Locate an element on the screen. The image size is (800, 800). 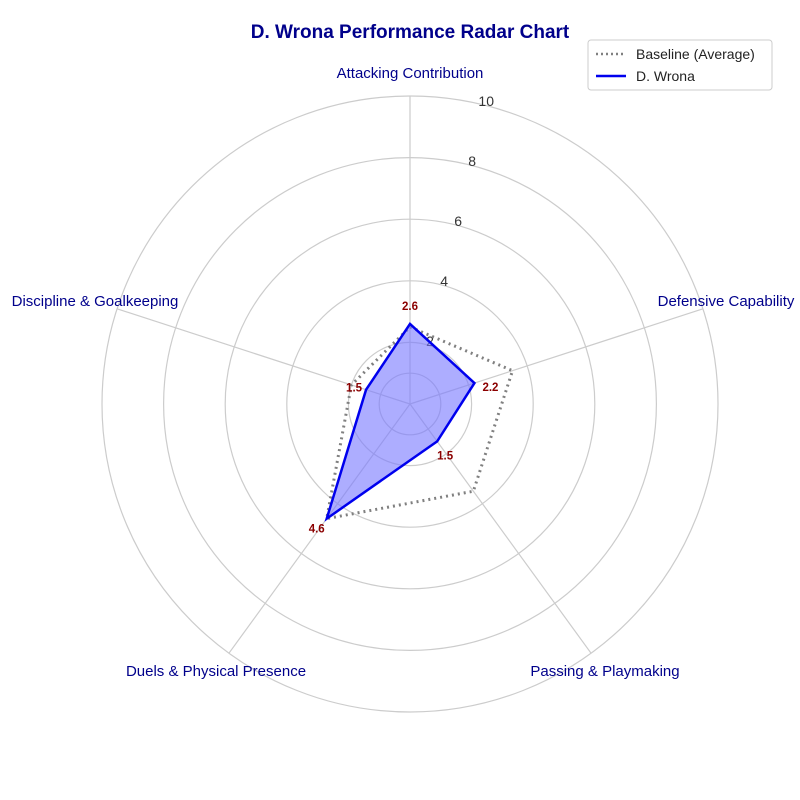
series-baseline-polygon is located at coordinates (419, 423).